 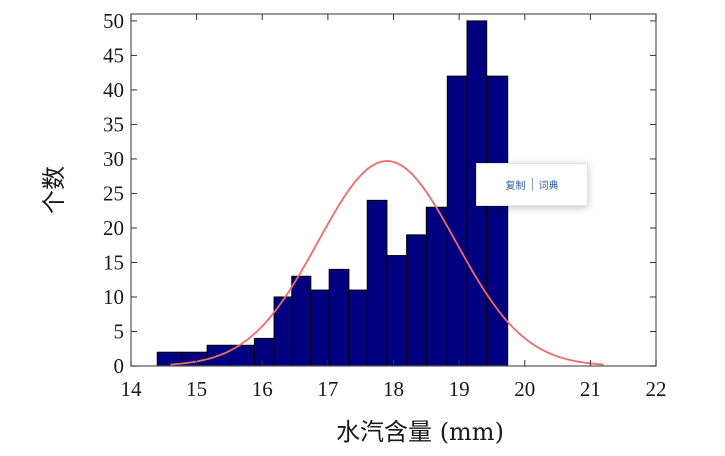 I want to click on y-tick-label: 30, so click(x=113, y=159).